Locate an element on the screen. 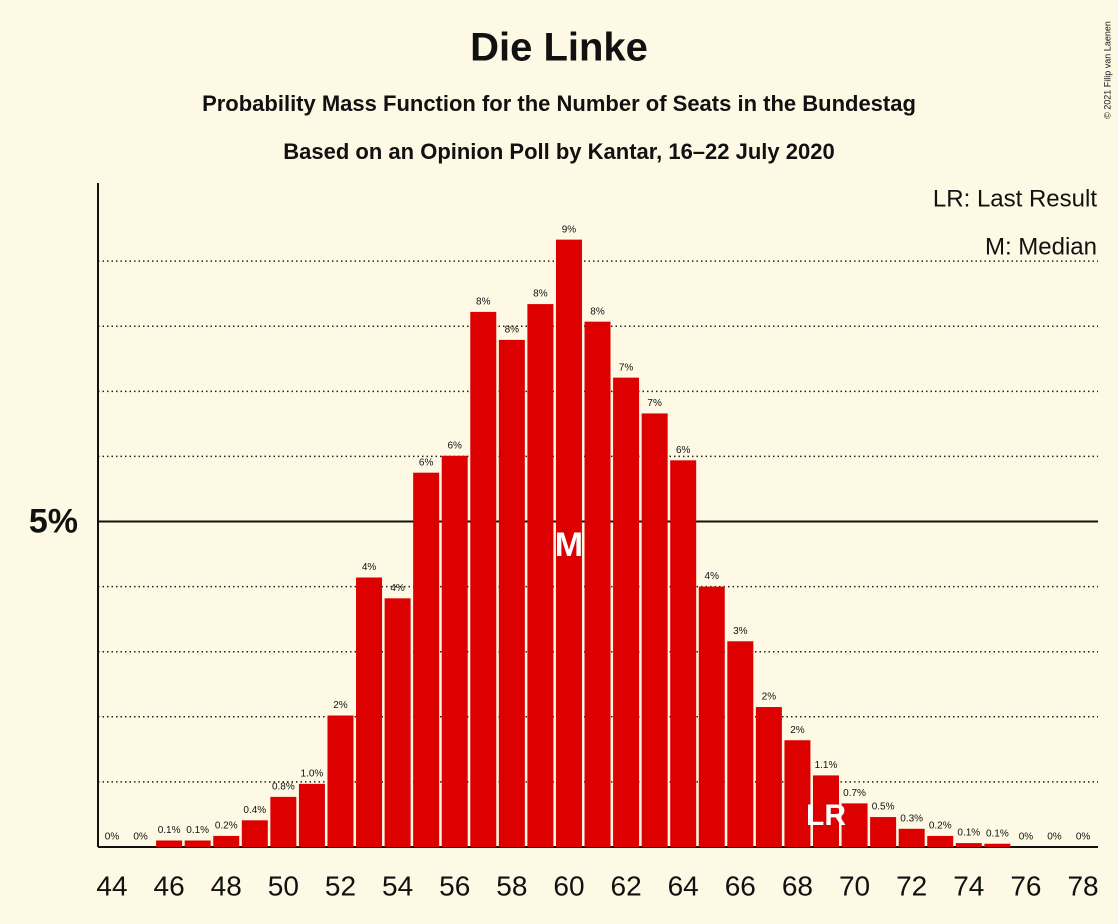 The height and width of the screenshot is (924, 1118). x-tick-label: 68 is located at coordinates (797, 885).